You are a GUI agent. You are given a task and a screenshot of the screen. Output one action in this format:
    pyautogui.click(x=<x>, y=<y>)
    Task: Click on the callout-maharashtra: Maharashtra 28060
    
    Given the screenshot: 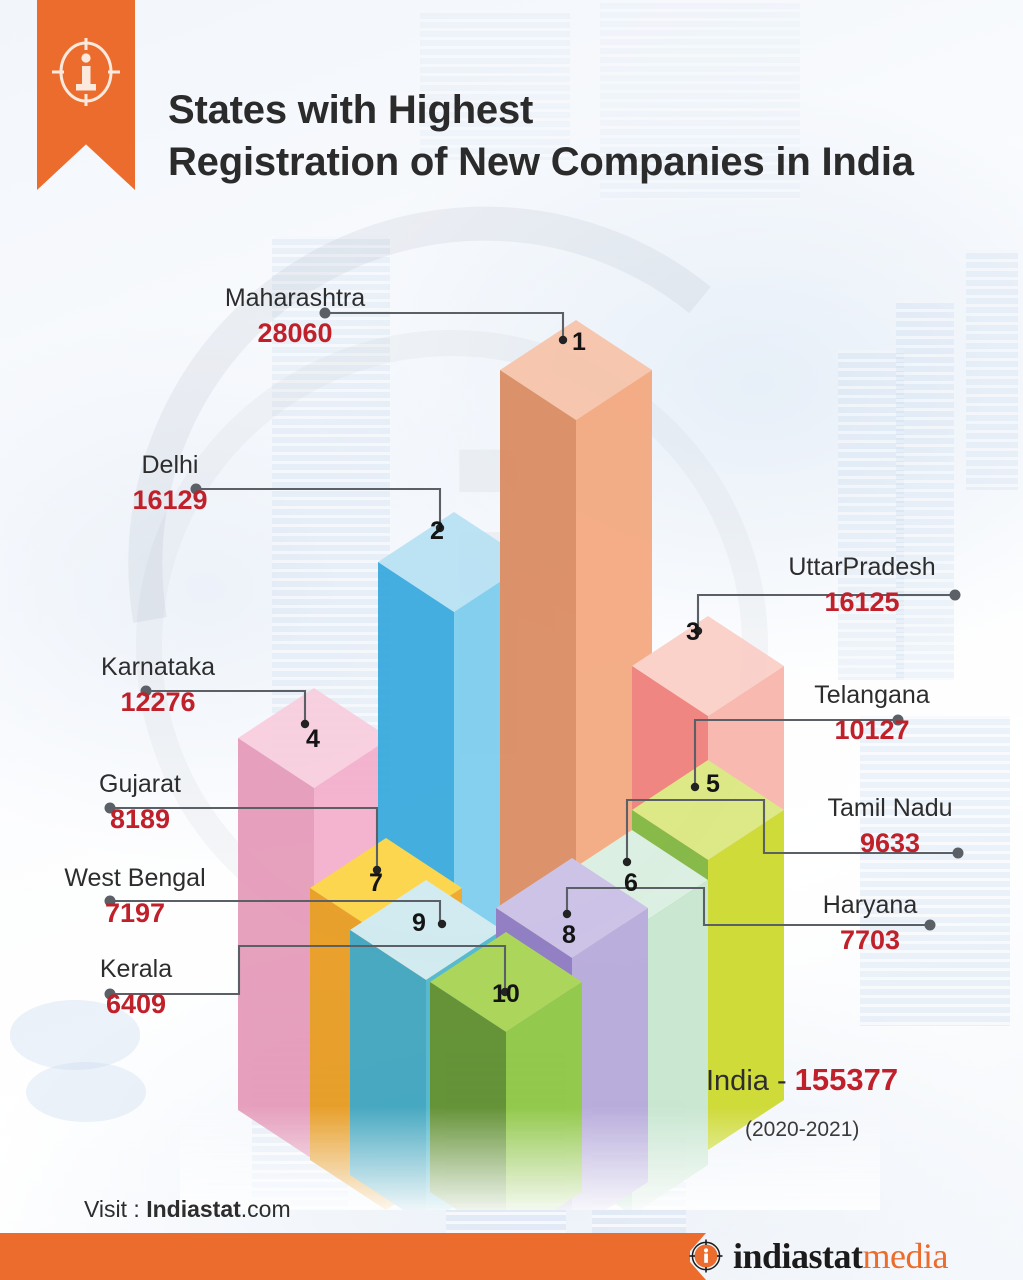 What is the action you would take?
    pyautogui.click(x=295, y=316)
    